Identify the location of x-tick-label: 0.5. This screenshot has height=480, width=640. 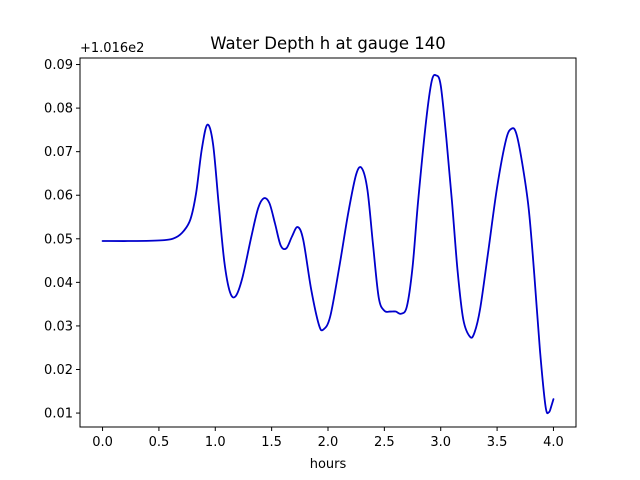
(159, 442).